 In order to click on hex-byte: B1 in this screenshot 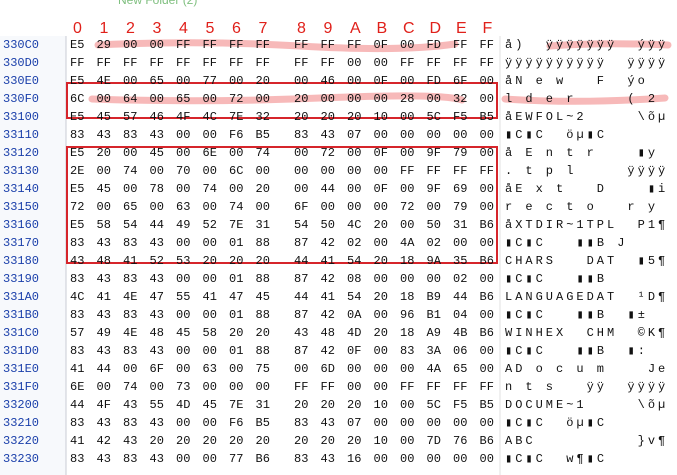, I will do `click(433, 315)`.